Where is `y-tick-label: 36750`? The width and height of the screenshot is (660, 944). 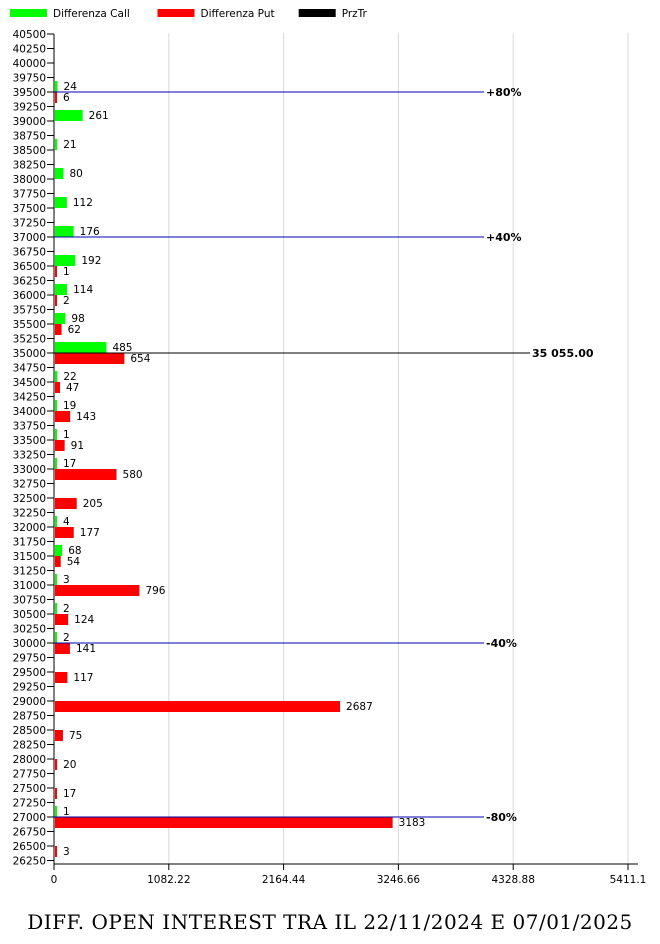
y-tick-label: 36750 is located at coordinates (29, 253).